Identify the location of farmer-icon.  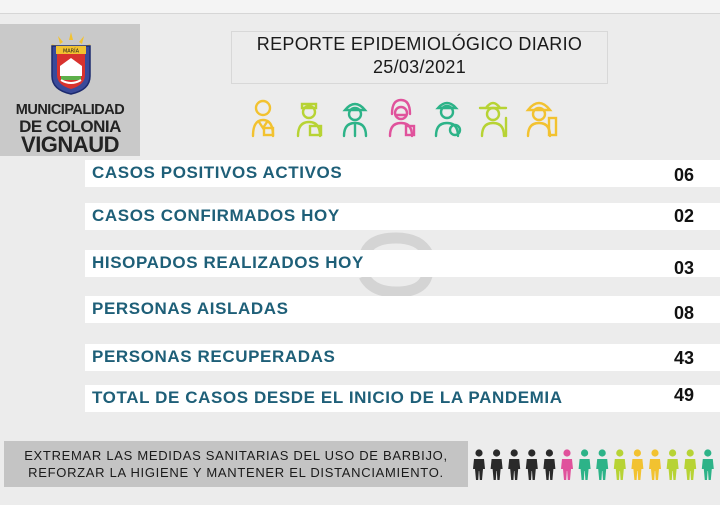
(493, 119).